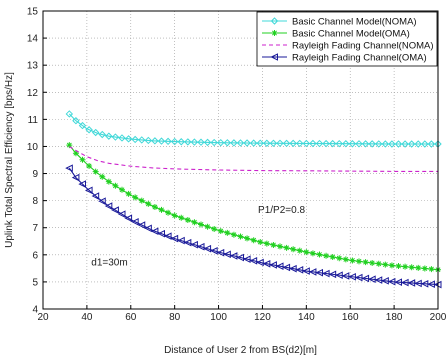  Describe the element at coordinates (262, 317) in the screenshot. I see `x-tick-label: 120` at that location.